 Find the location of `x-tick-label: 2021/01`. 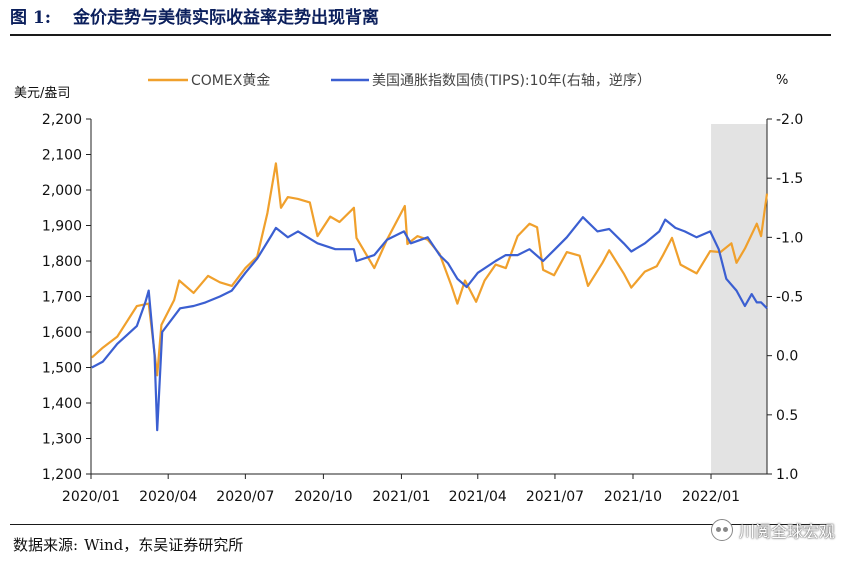

x-tick-label: 2021/01 is located at coordinates (401, 497).